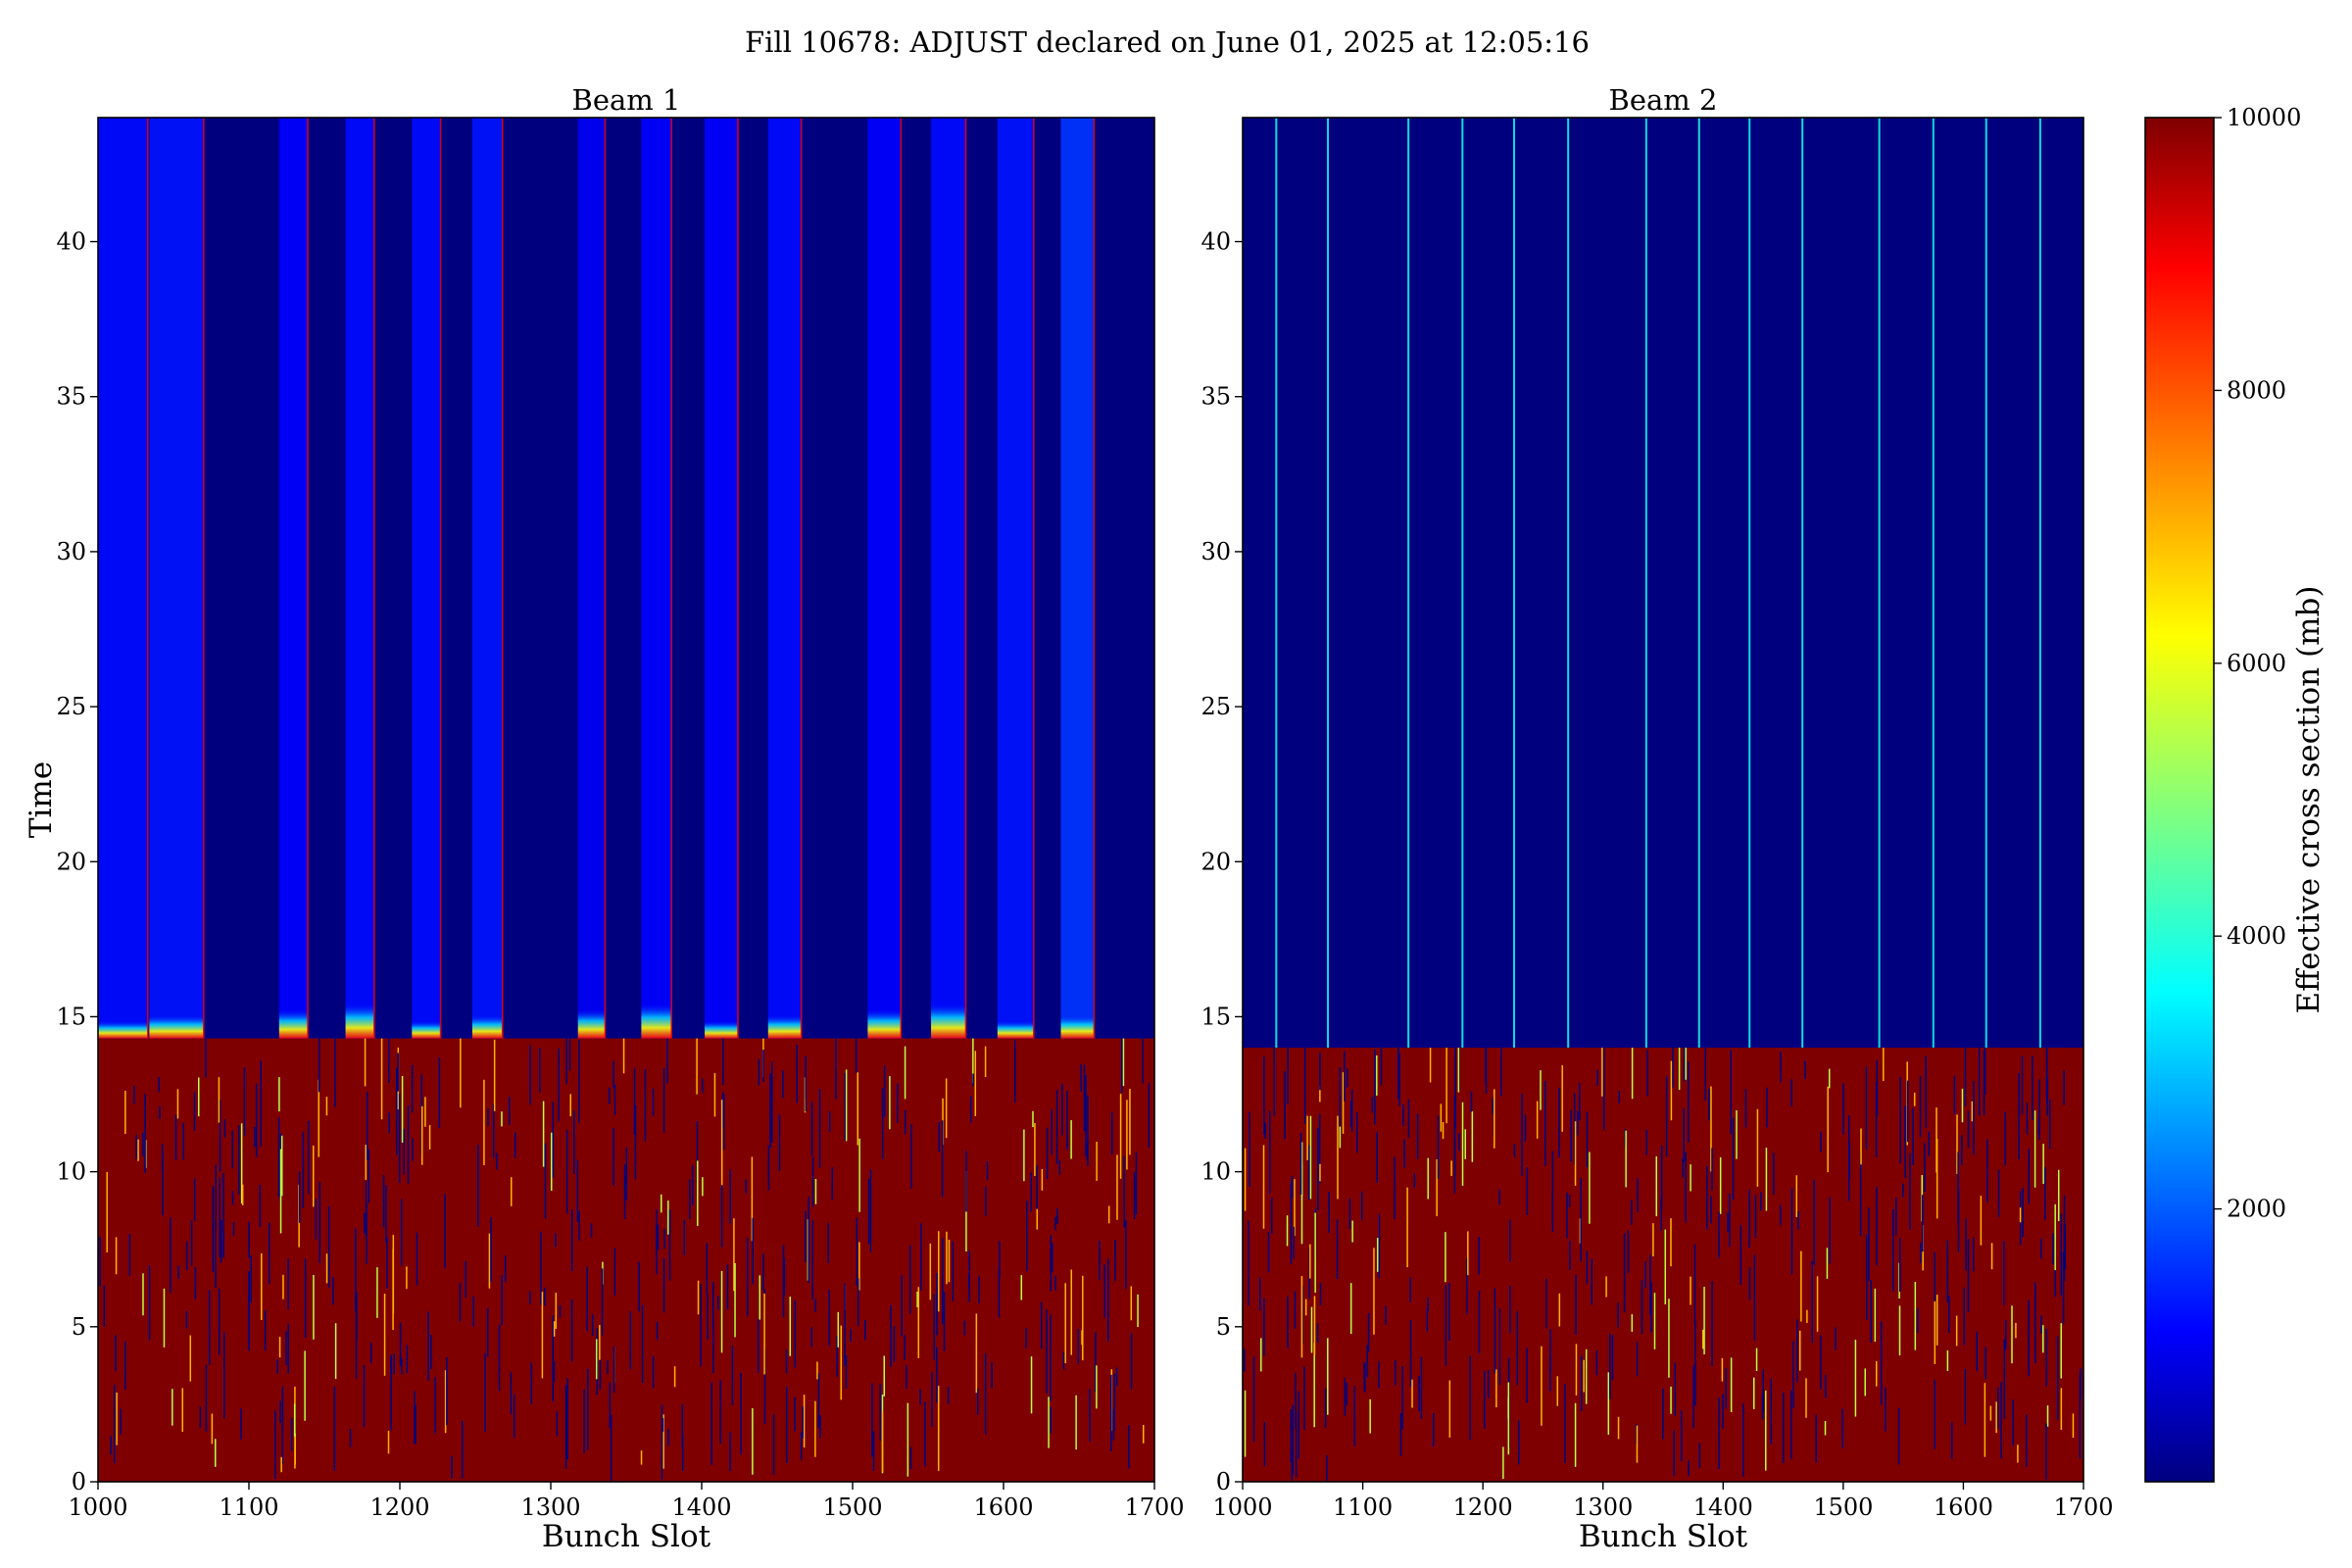 The height and width of the screenshot is (1568, 2352). I want to click on x-axis-label-beam-1: Bunch Slot, so click(626, 1536).